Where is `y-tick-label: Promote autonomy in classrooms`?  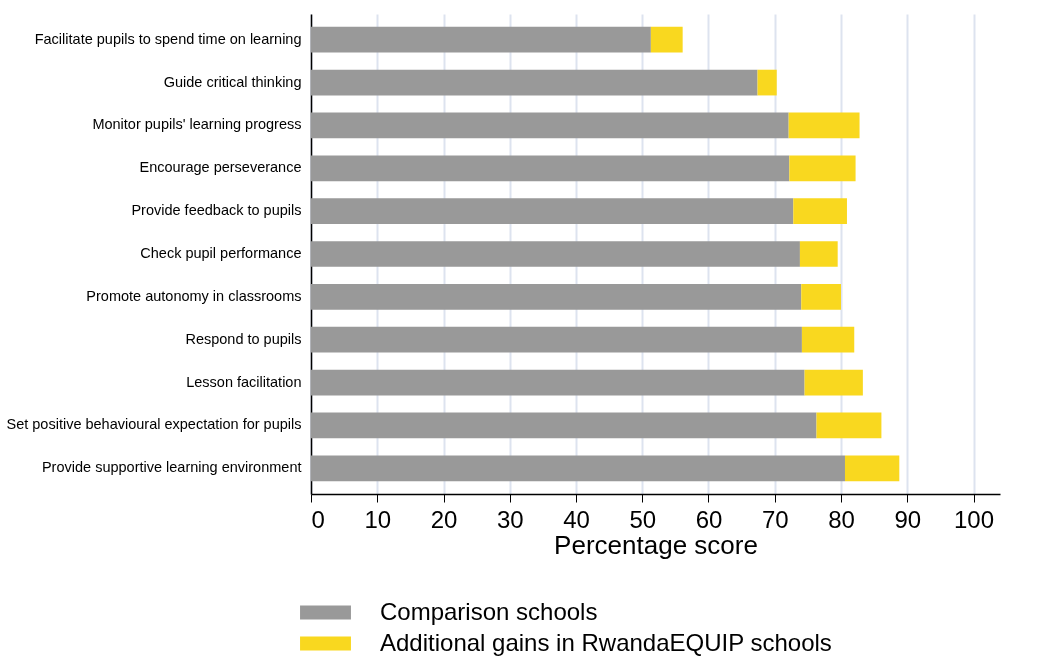
y-tick-label: Promote autonomy in classrooms is located at coordinates (194, 295).